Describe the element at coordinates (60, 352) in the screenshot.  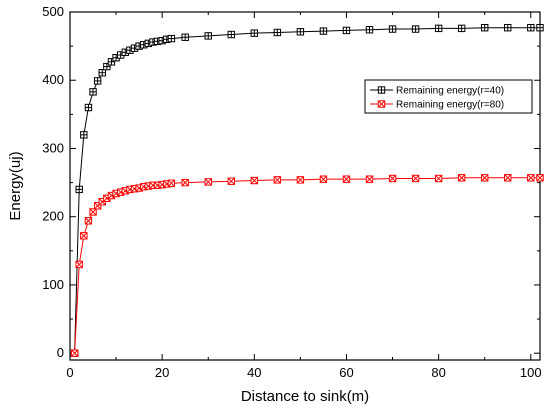
I see `y-tick-label: 0` at that location.